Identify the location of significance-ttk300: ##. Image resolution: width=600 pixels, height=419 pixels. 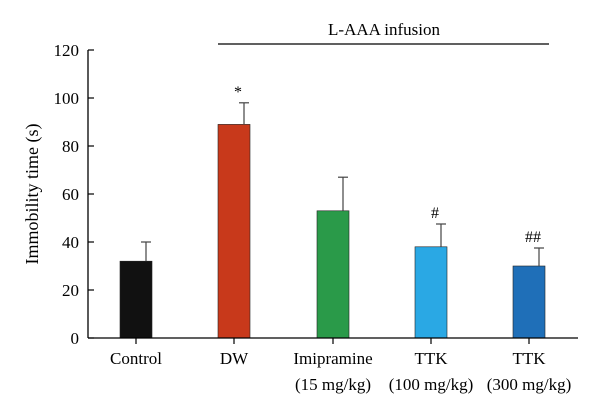
(533, 237).